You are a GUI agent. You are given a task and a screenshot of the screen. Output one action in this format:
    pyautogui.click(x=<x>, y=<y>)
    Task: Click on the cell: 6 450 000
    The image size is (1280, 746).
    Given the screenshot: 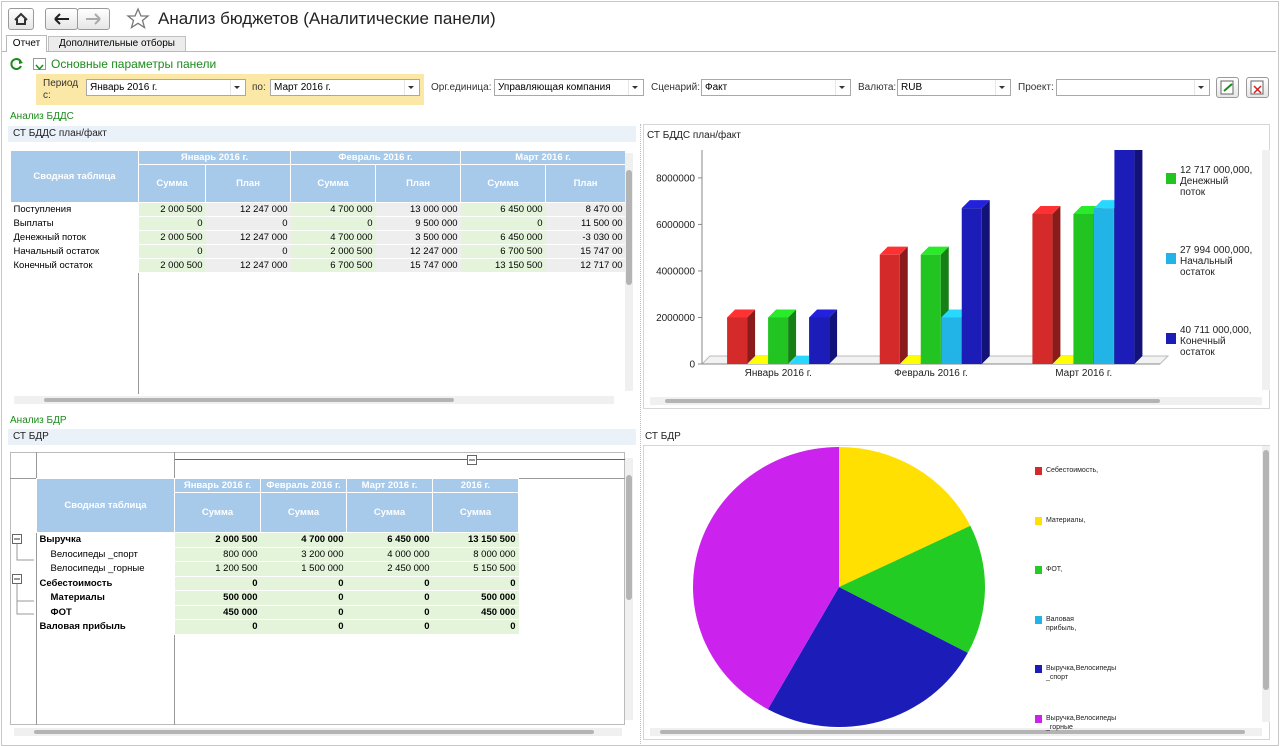 What is the action you would take?
    pyautogui.click(x=503, y=237)
    